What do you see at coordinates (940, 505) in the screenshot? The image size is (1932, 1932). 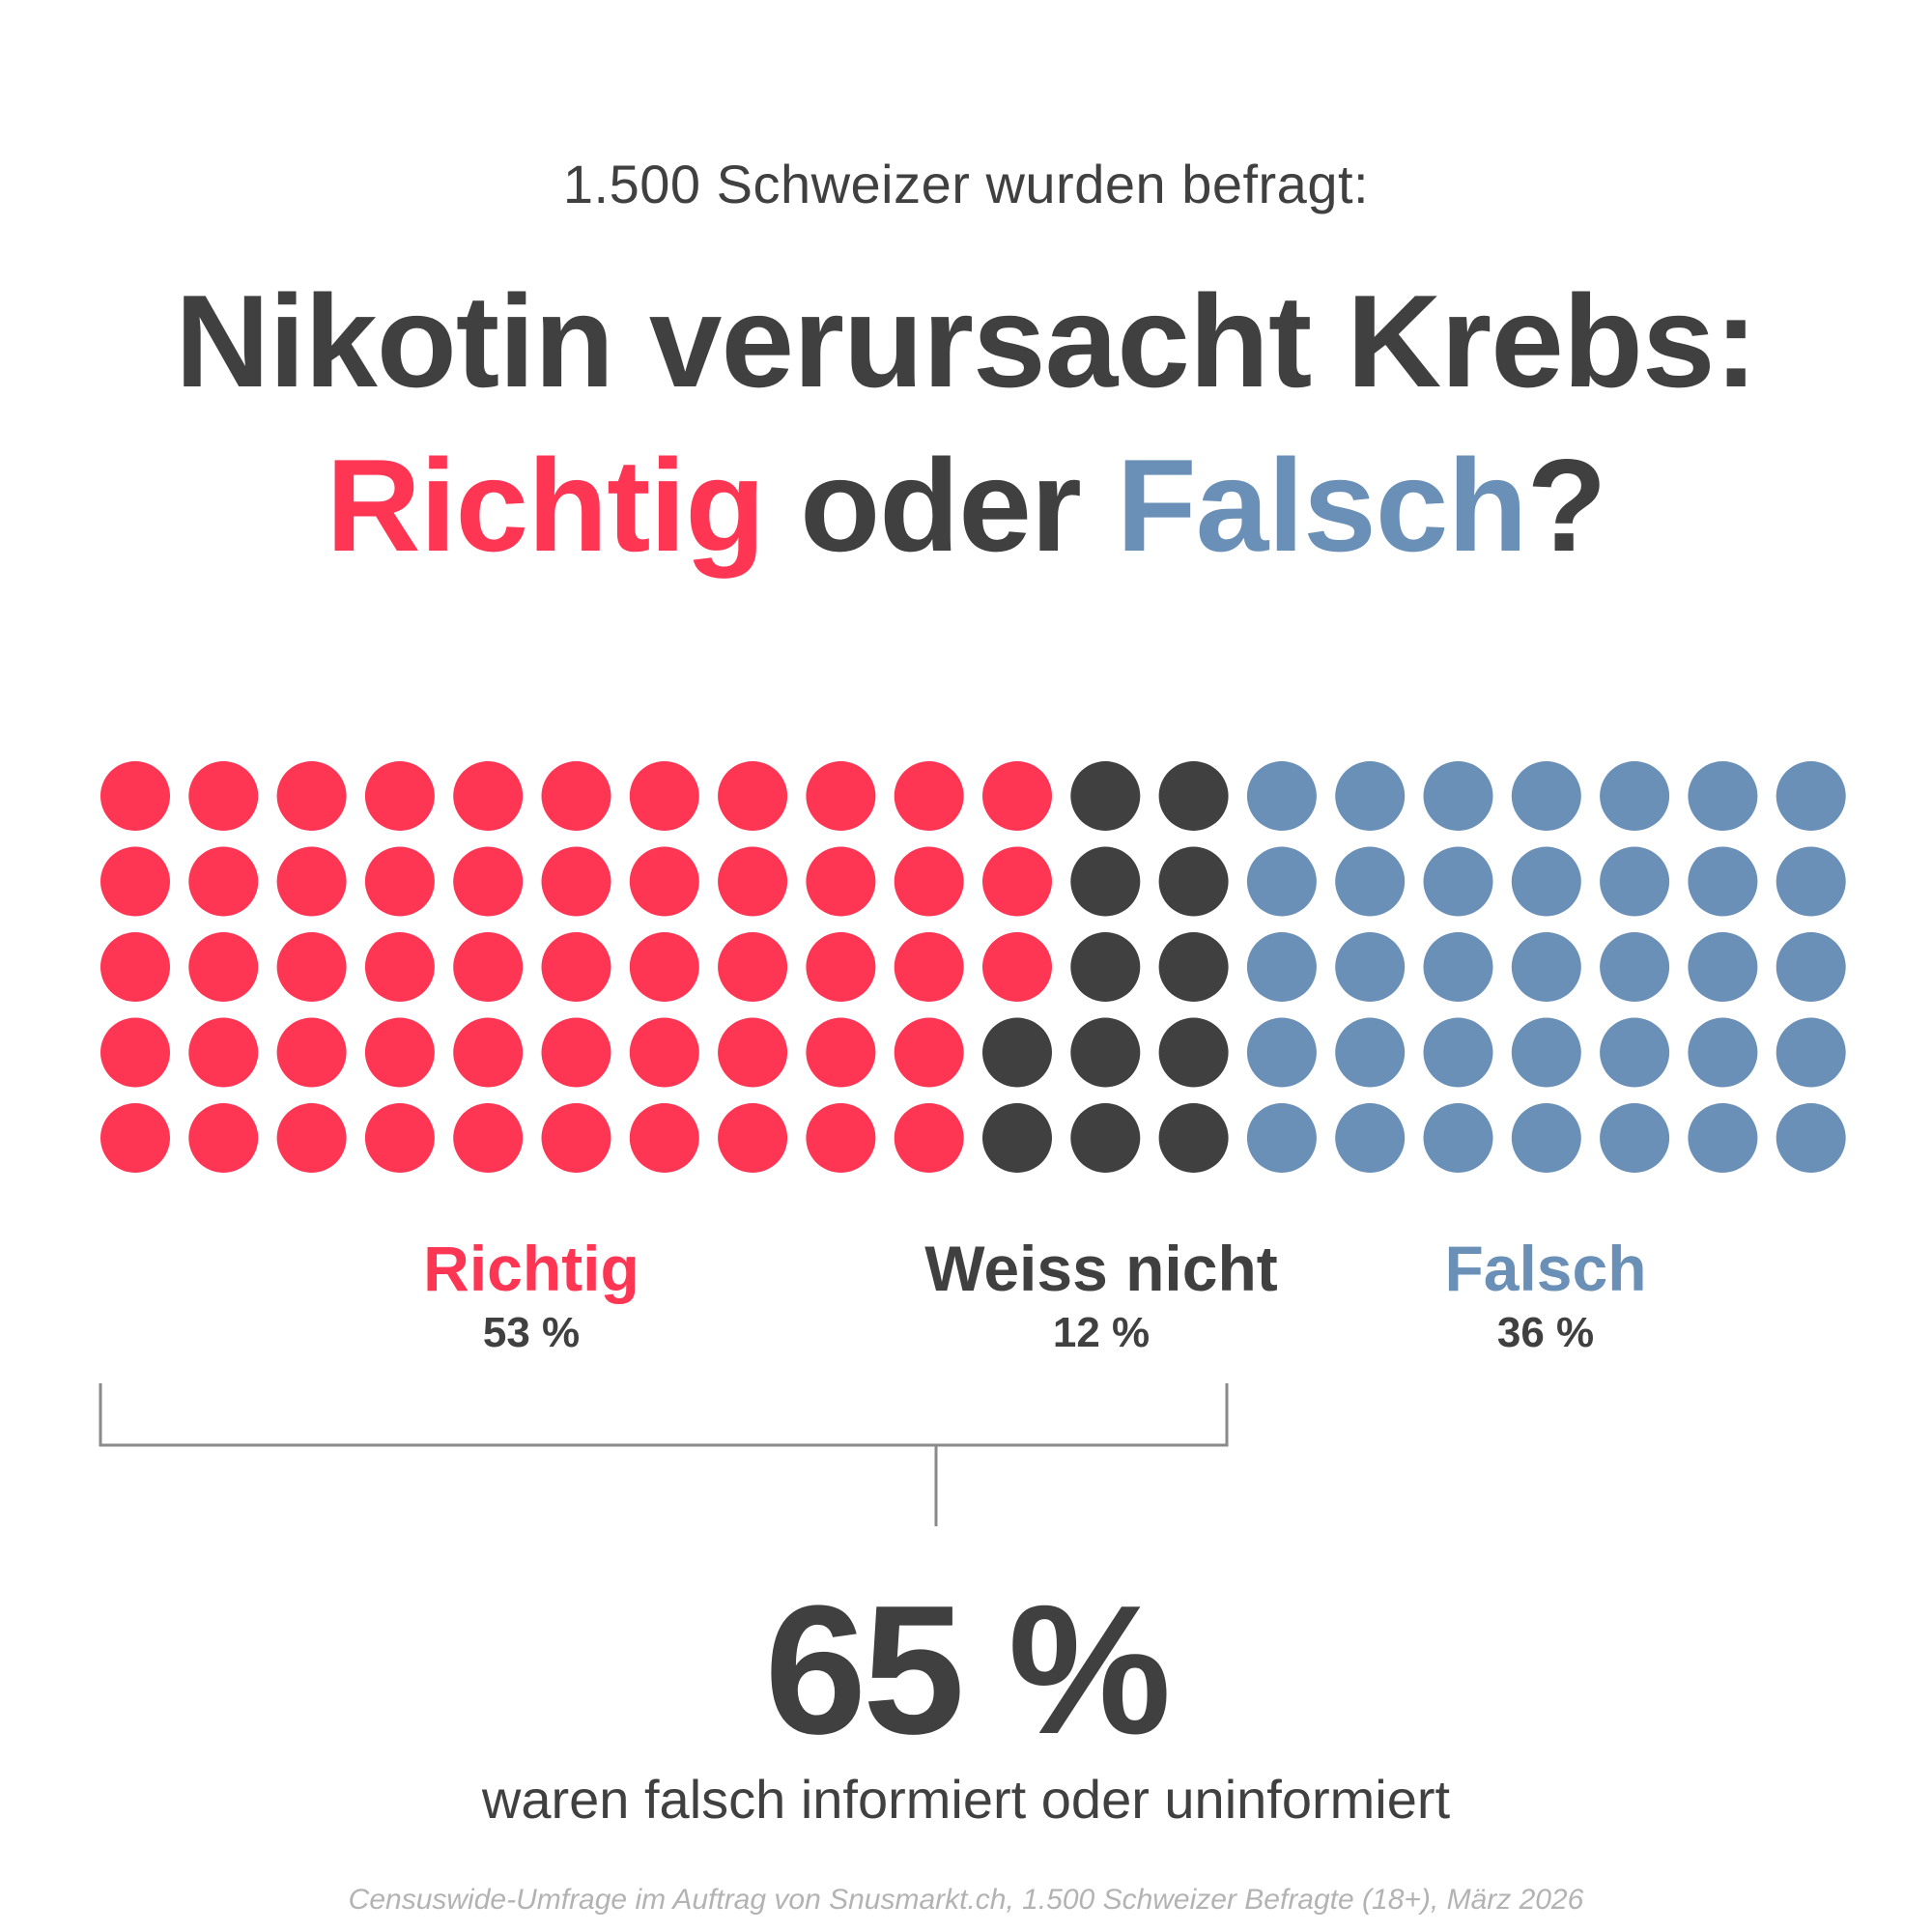 I see `headline-word-oder: oder` at bounding box center [940, 505].